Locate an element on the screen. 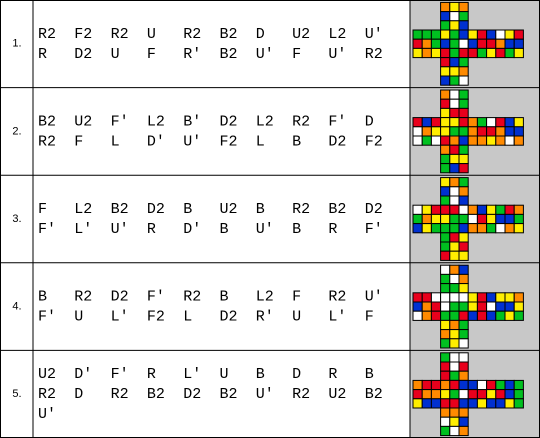  cube-net is located at coordinates (468, 219).